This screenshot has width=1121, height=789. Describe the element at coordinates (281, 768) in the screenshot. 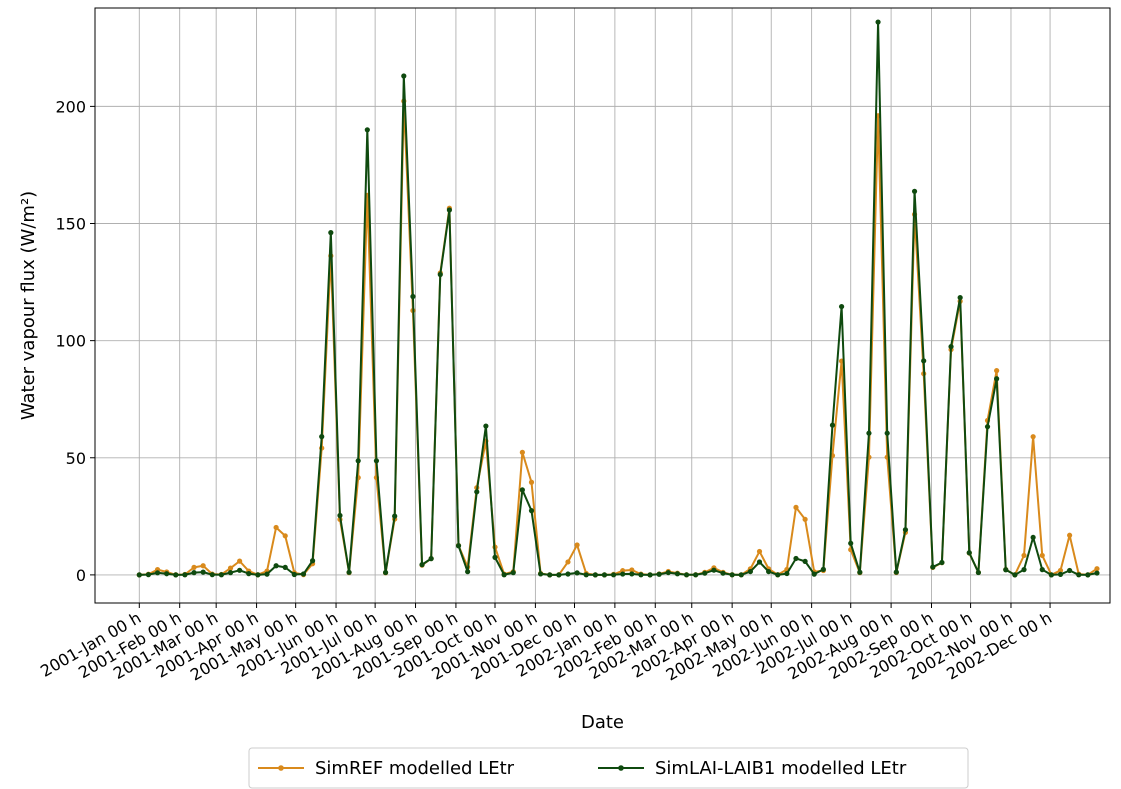

I see `legend-marker` at that location.